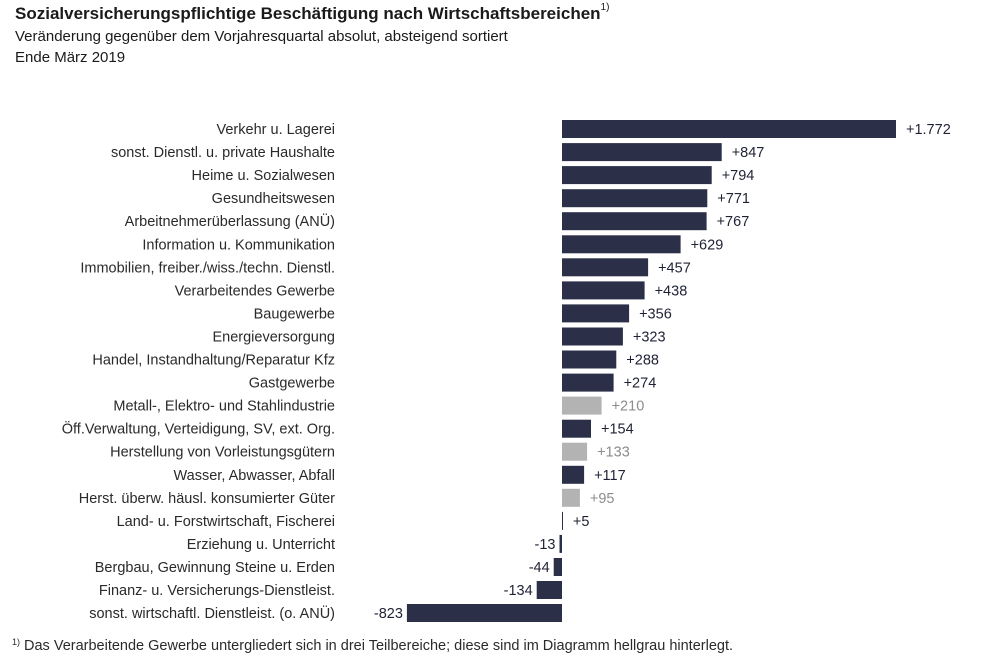 This screenshot has width=999, height=667. Describe the element at coordinates (671, 291) in the screenshot. I see `value-label: +438` at that location.